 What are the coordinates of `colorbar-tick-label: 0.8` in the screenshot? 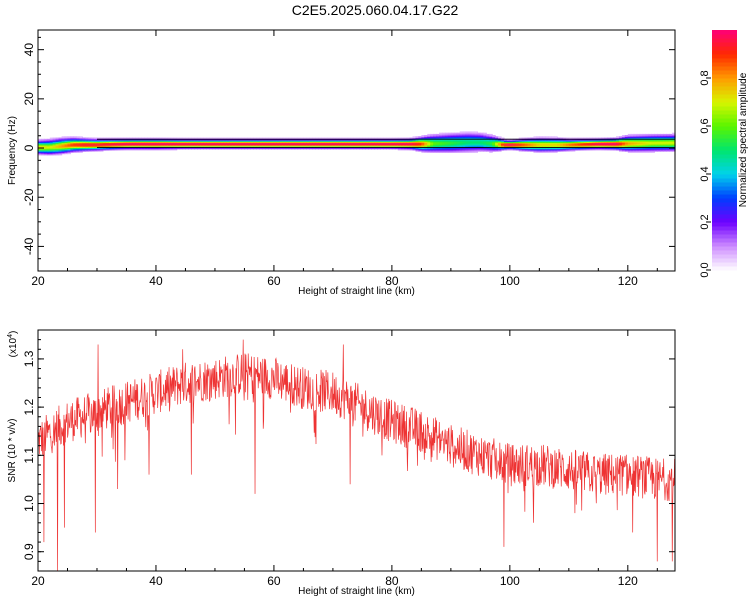 It's located at (705, 77).